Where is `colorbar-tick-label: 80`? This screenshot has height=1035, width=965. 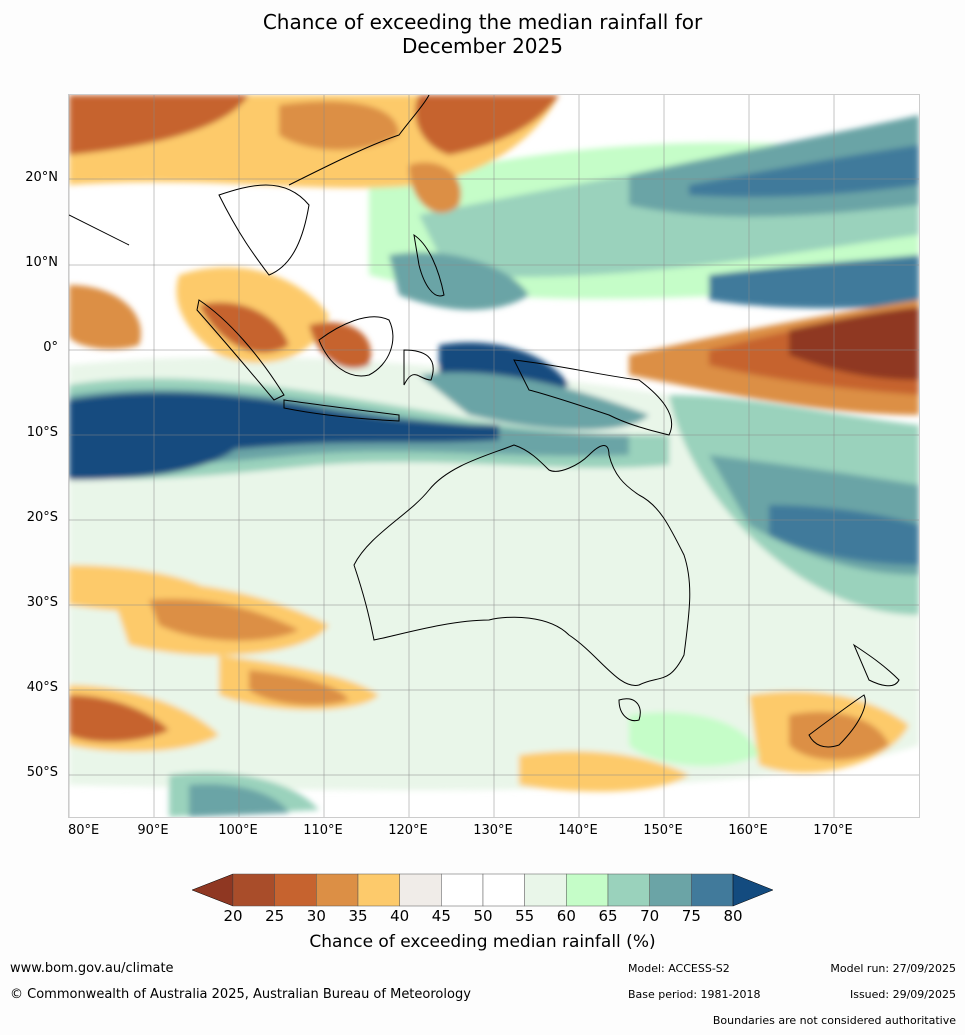 colorbar-tick-label: 80 is located at coordinates (733, 916).